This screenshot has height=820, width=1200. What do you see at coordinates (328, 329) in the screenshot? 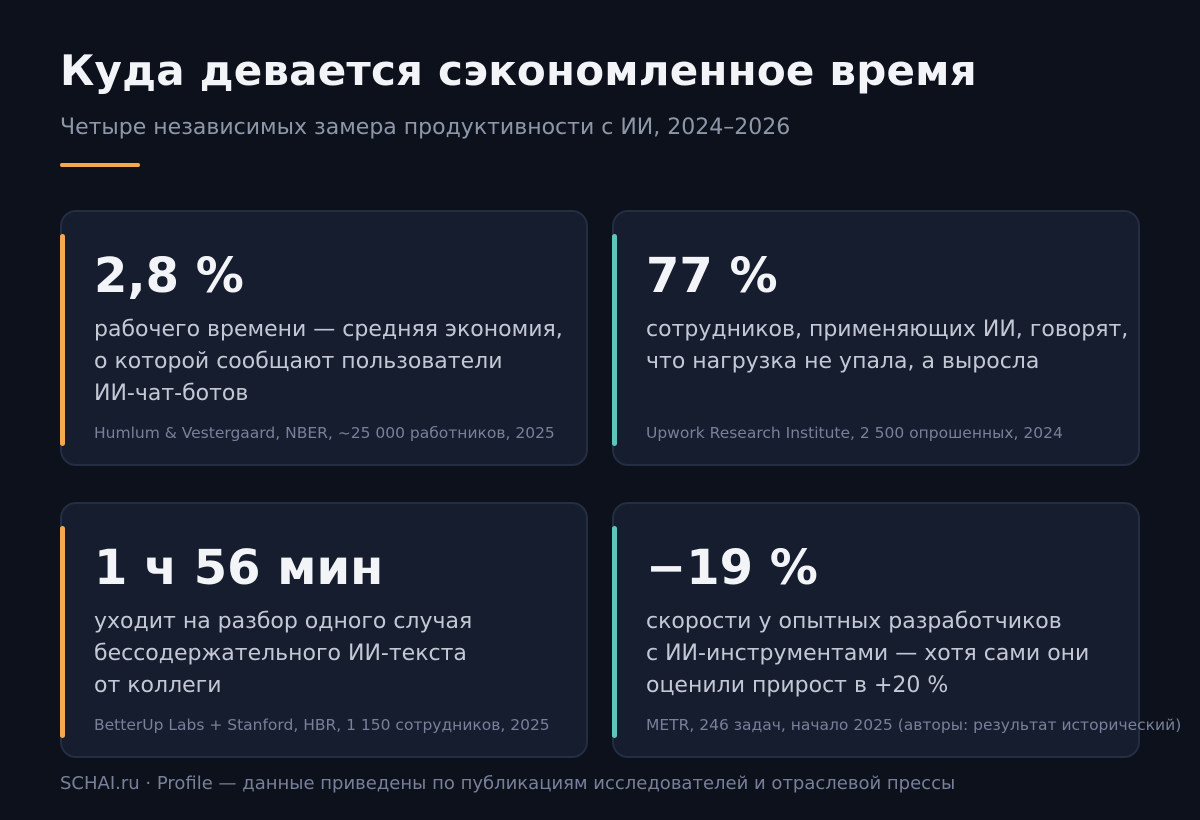
I see `stat-description-line: рабочего времени — средняя экономия,` at bounding box center [328, 329].